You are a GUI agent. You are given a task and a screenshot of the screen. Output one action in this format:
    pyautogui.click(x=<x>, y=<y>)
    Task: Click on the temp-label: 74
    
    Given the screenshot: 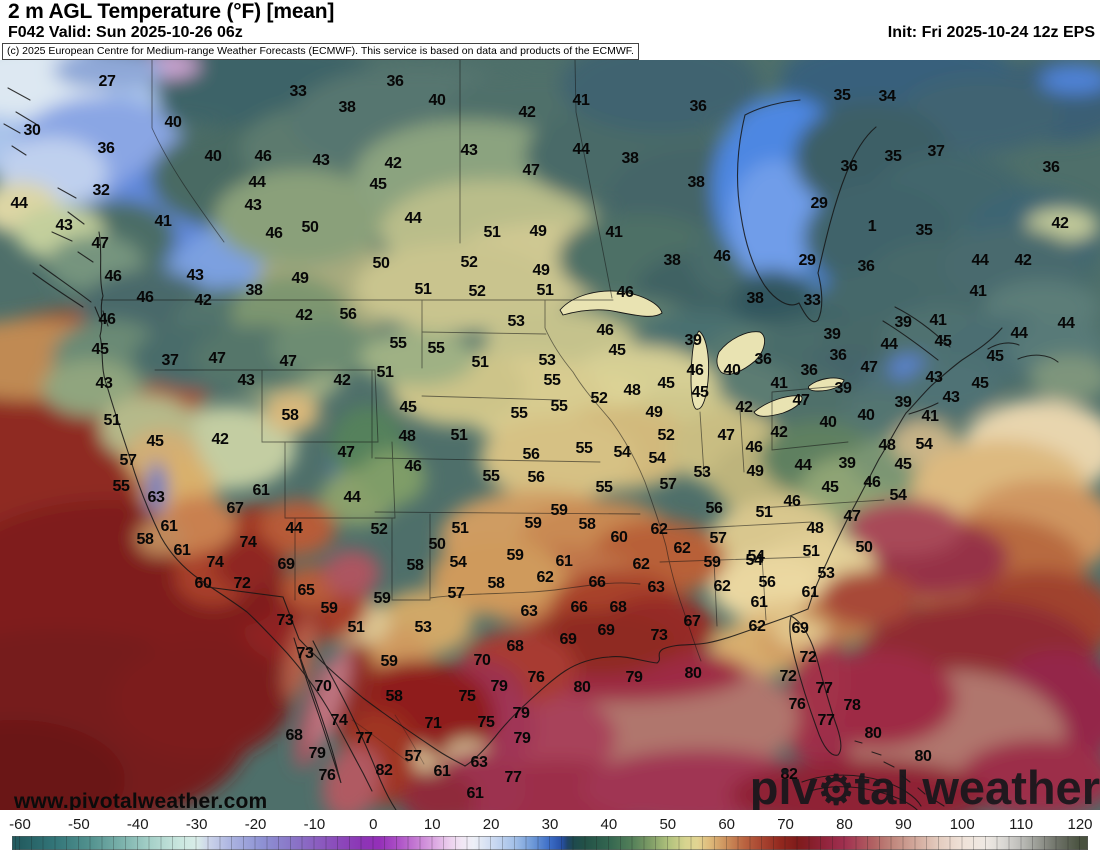 What is the action you would take?
    pyautogui.click(x=248, y=542)
    